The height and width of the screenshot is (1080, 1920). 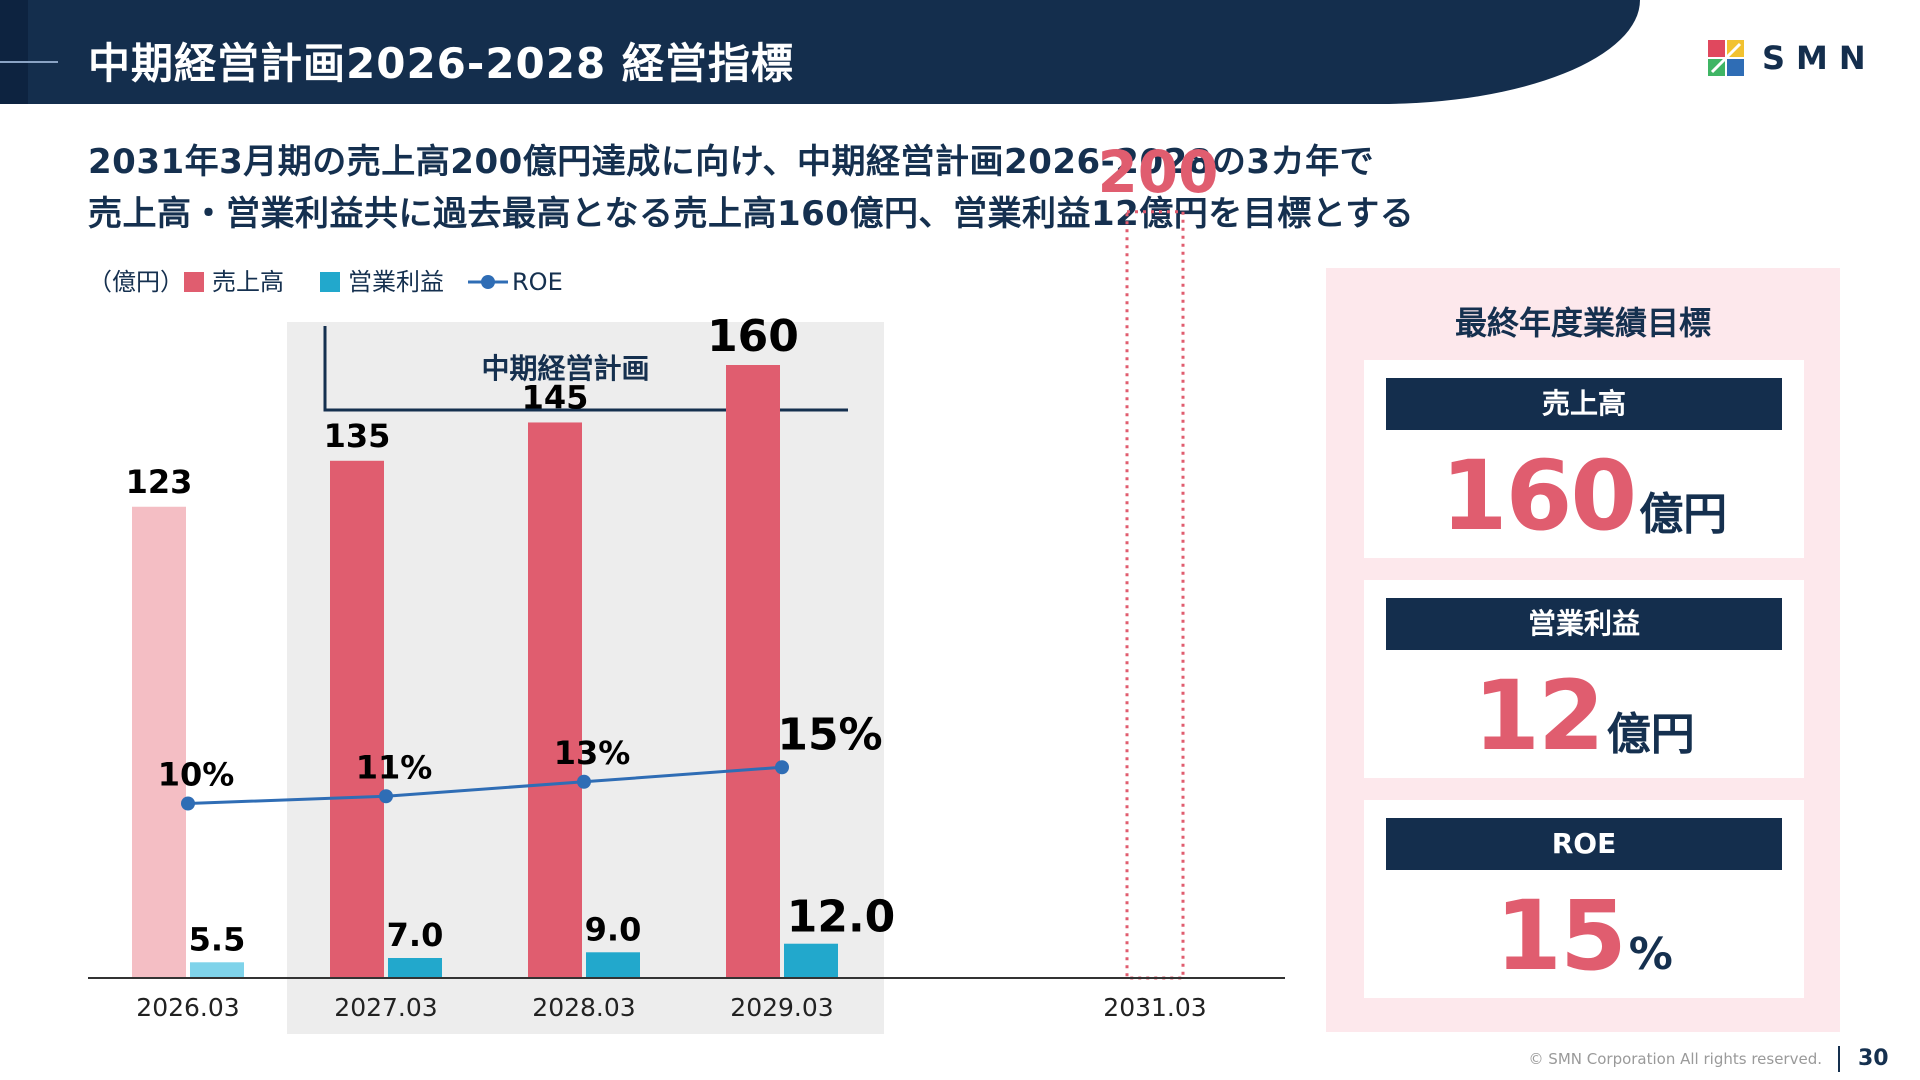 What do you see at coordinates (1584, 844) in the screenshot?
I see `target-card-label: ROE` at bounding box center [1584, 844].